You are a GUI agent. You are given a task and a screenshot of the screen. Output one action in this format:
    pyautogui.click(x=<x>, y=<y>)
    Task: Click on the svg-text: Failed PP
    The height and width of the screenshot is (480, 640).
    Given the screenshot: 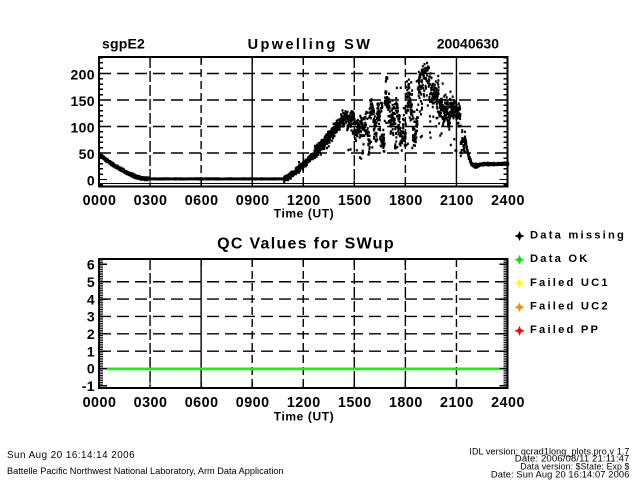 What is the action you would take?
    pyautogui.click(x=565, y=330)
    